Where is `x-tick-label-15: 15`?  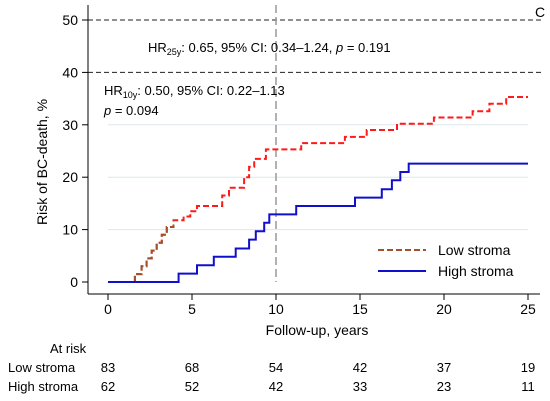
x-tick-label-15: 15 is located at coordinates (360, 309).